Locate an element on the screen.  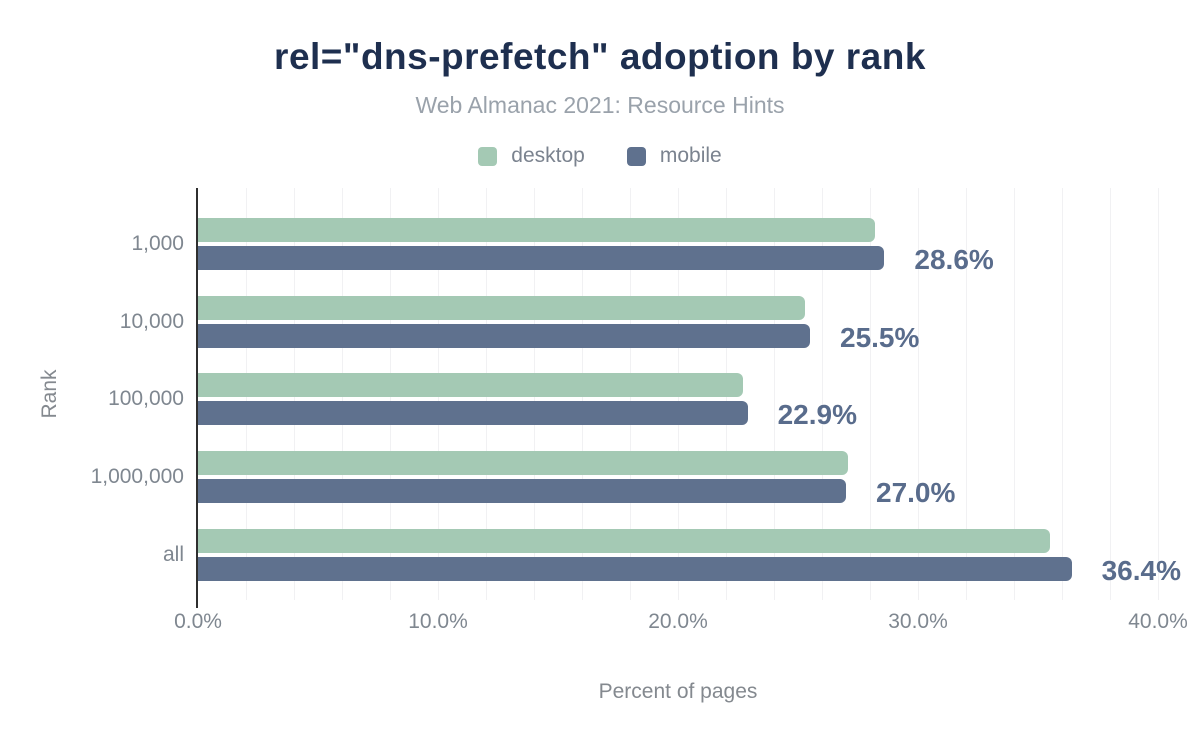
bar-desktop-all is located at coordinates (624, 541).